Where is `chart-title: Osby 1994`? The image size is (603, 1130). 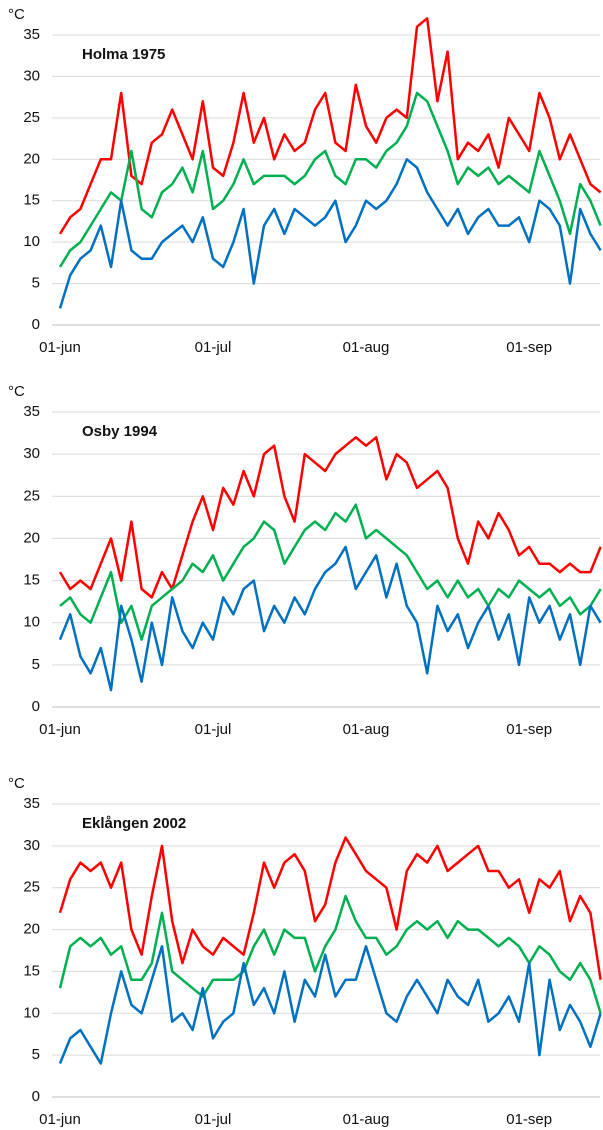 chart-title: Osby 1994 is located at coordinates (120, 431).